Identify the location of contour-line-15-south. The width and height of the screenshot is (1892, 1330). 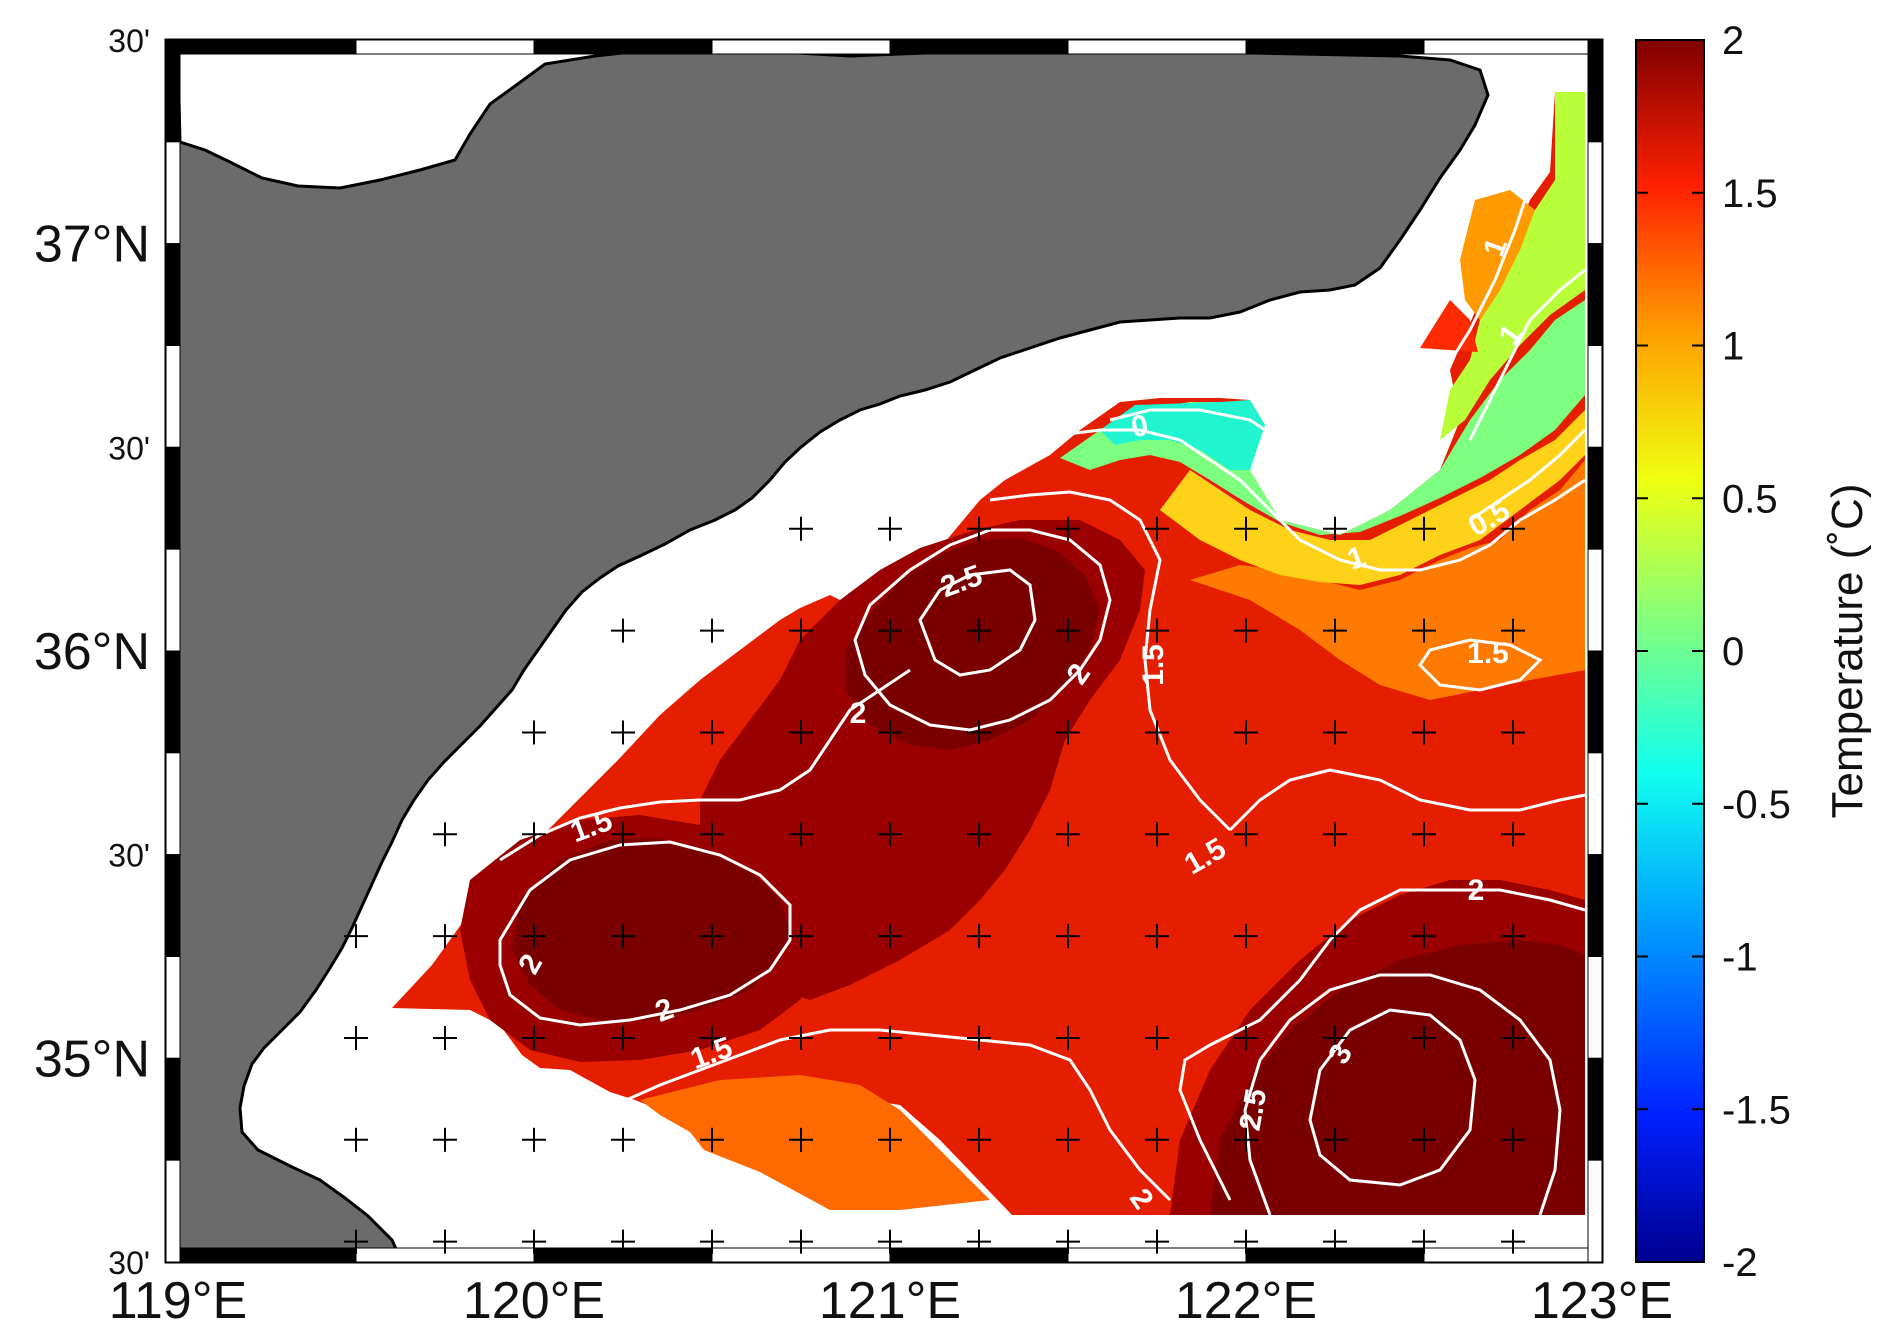
(893, 1115).